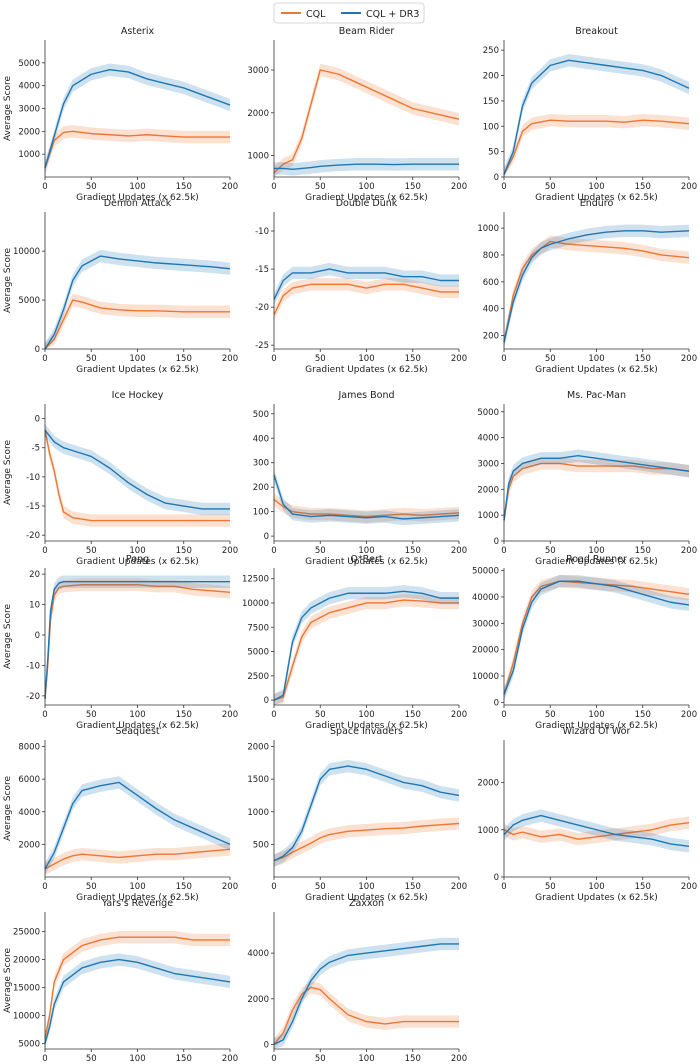 The image size is (700, 1064). Describe the element at coordinates (485, 624) in the screenshot. I see `y-tick-label: 30000` at that location.